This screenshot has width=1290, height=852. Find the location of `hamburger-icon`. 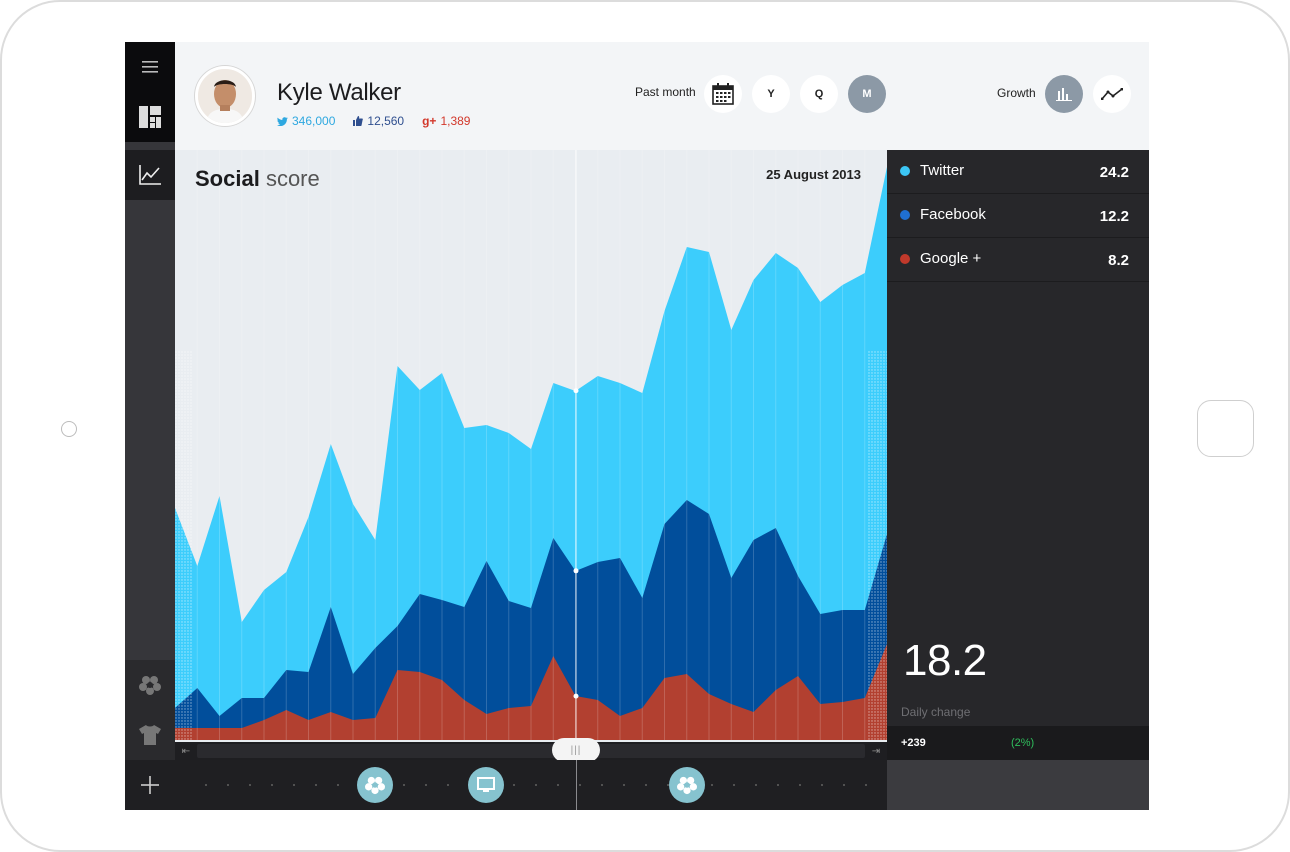

hamburger-icon is located at coordinates (150, 67).